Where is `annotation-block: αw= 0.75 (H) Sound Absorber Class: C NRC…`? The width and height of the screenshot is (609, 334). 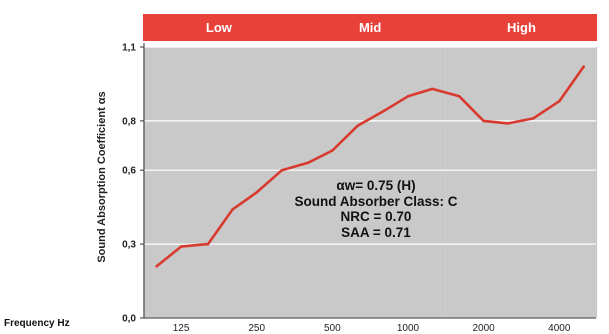 annotation-block: αw= 0.75 (H) Sound Absorber Class: C NRC… is located at coordinates (376, 209).